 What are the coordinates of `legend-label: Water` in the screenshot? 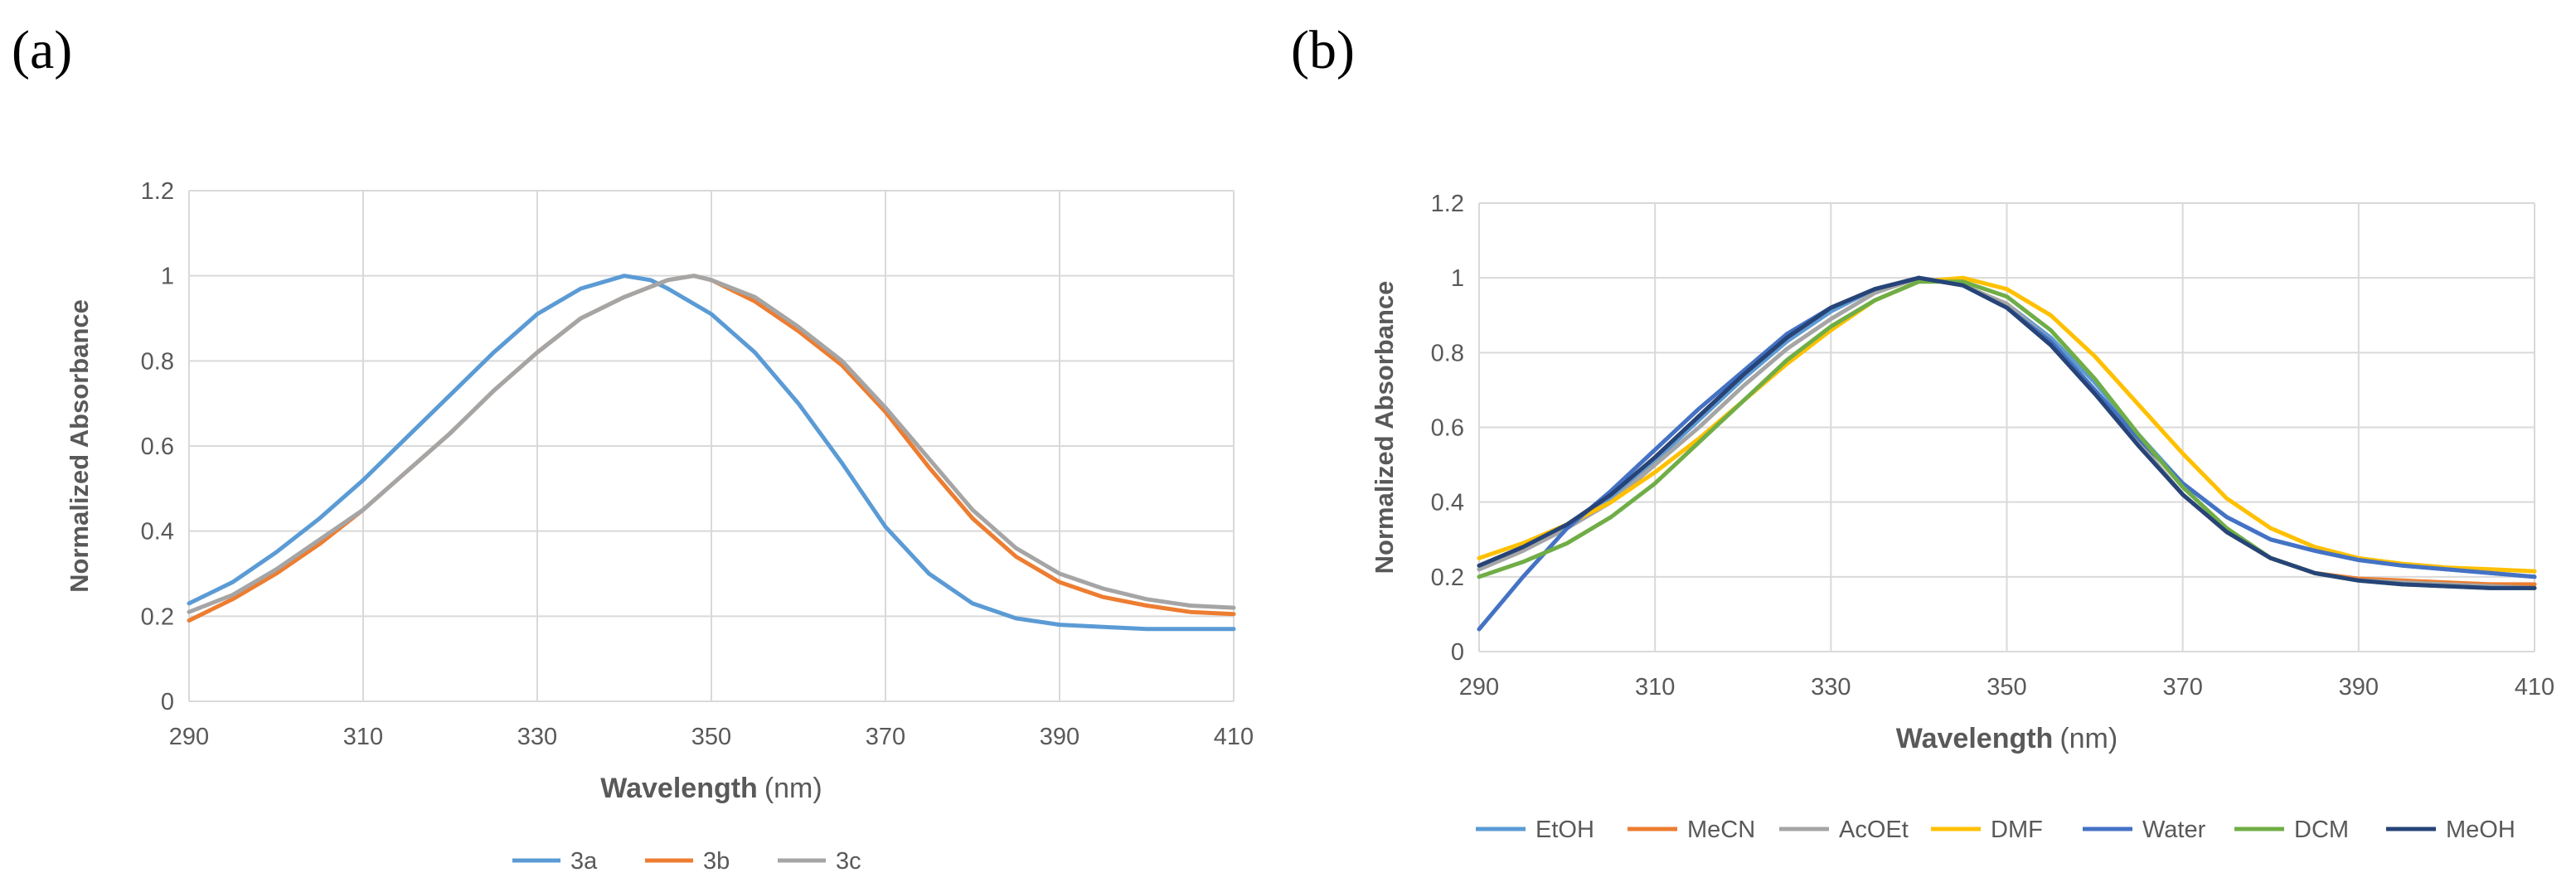 It's located at (2174, 830).